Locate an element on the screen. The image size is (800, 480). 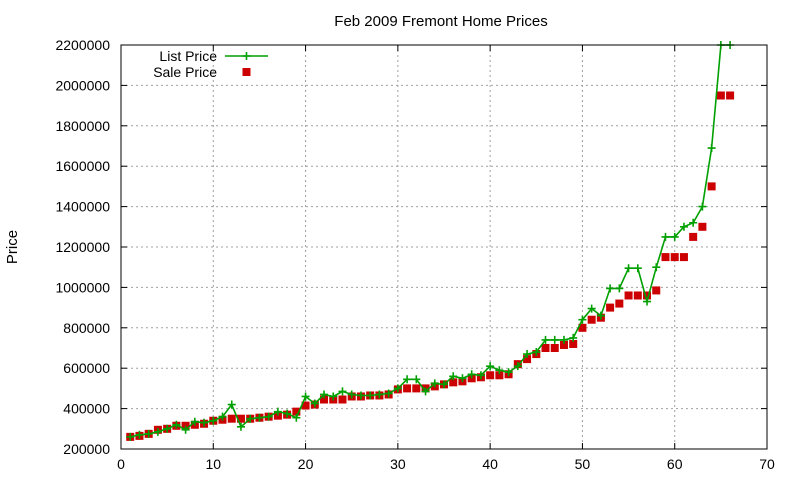
y-tick-label: 1800000 is located at coordinates (82, 126).